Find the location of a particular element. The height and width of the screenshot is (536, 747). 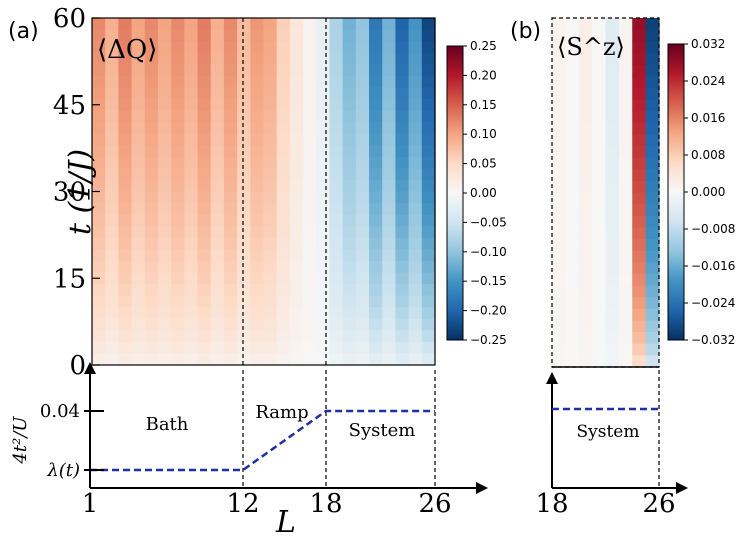

panel-a-y-tick-label: 60 is located at coordinates (69, 19).